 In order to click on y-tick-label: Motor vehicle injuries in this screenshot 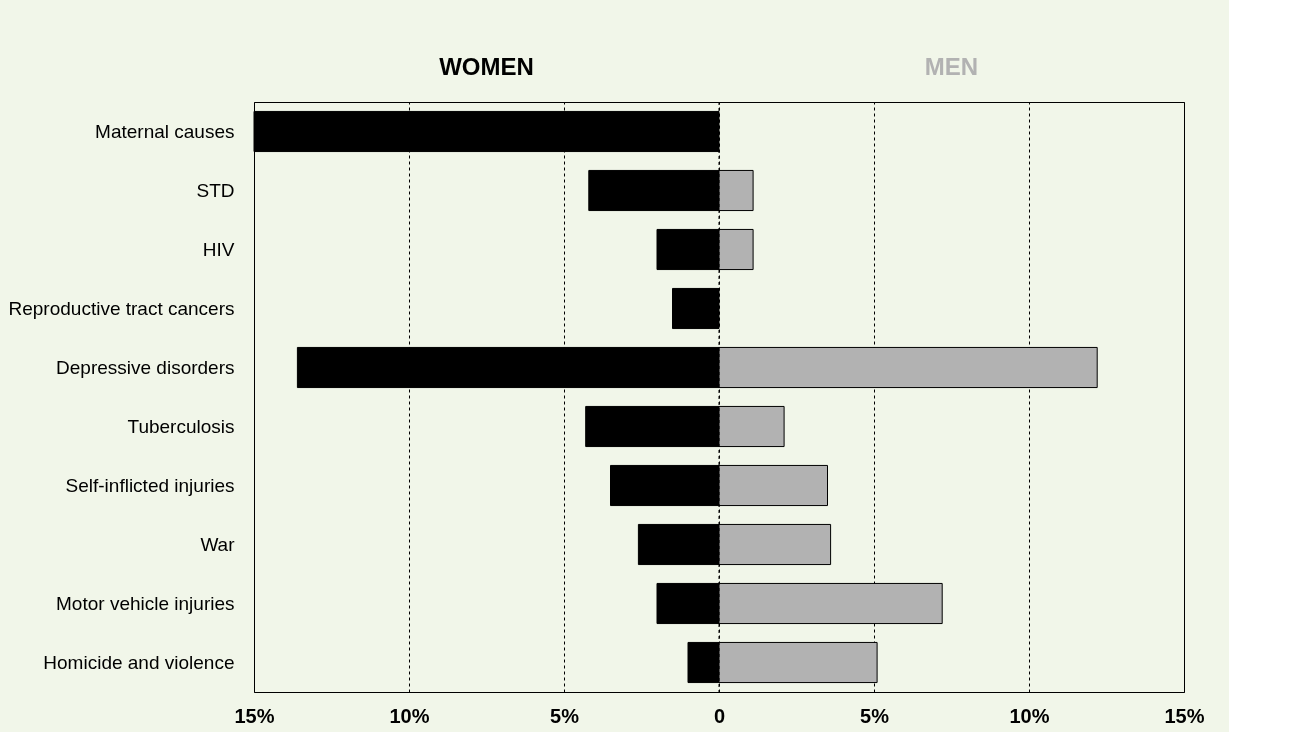, I will do `click(145, 603)`.